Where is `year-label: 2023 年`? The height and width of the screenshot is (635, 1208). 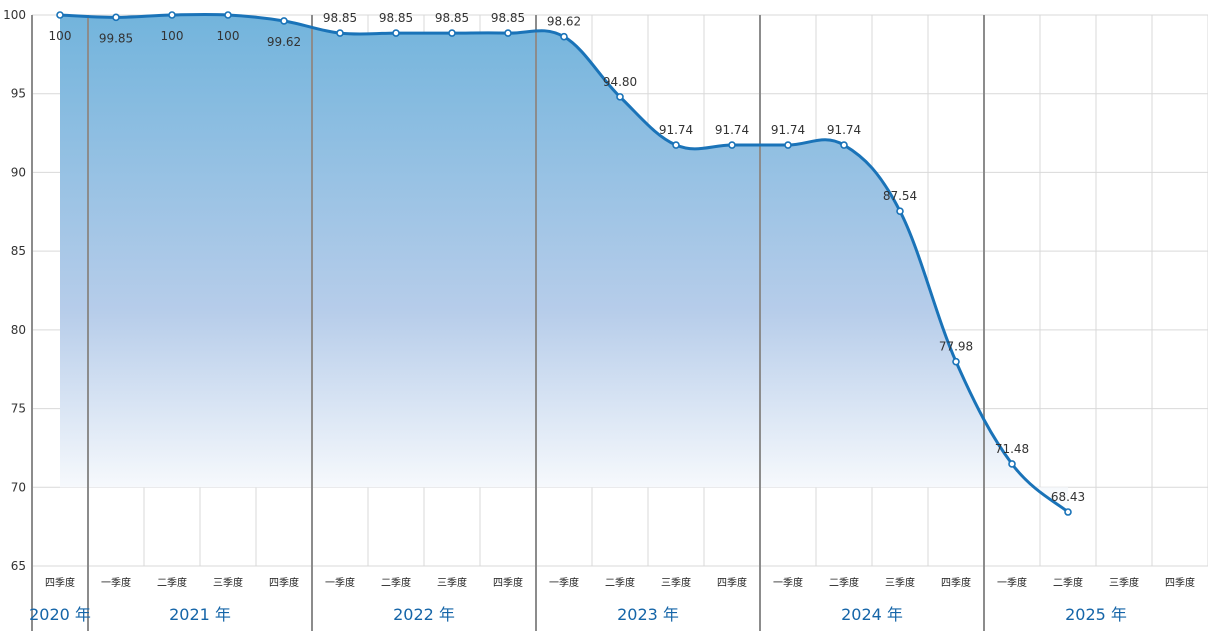
year-label: 2023 年 is located at coordinates (648, 614).